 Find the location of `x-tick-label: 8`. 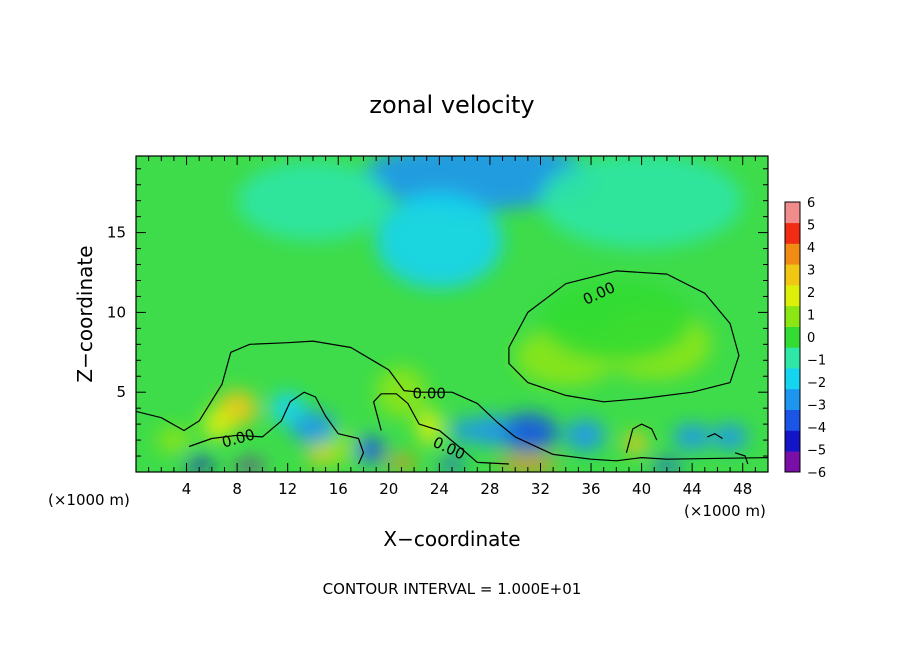

x-tick-label: 8 is located at coordinates (237, 489).